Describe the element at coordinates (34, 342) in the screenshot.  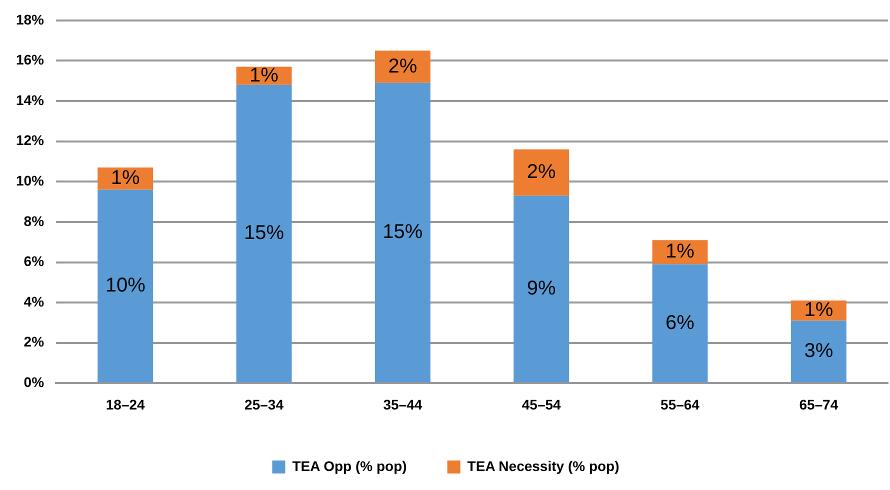
I see `y-tick-label: 2%` at that location.